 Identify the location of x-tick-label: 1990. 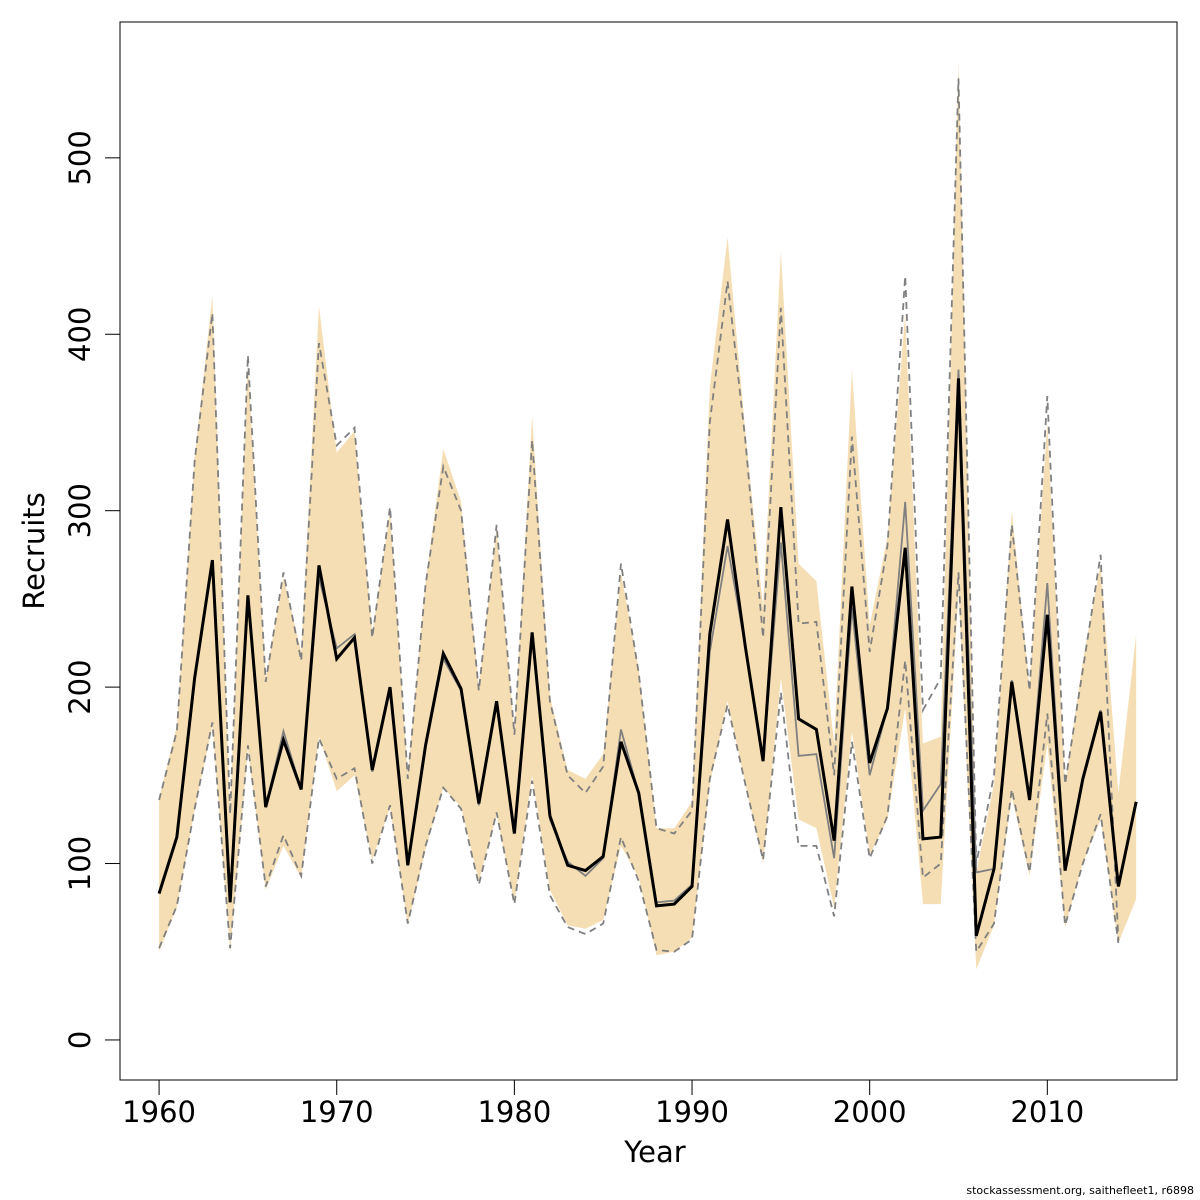
(692, 1112).